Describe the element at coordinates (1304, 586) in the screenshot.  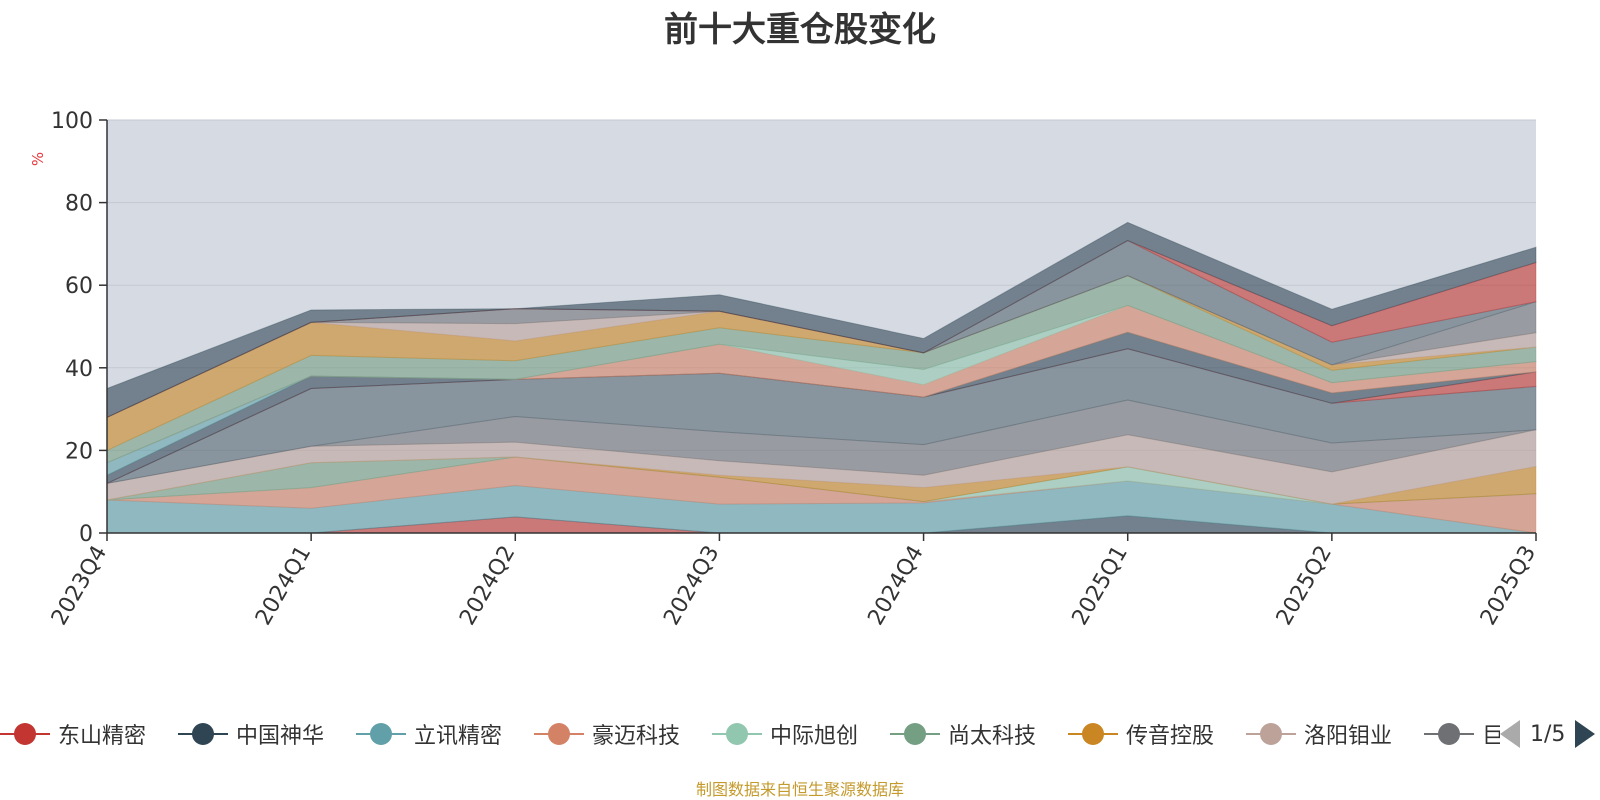
I see `x-tick-label: 2025Q2` at that location.